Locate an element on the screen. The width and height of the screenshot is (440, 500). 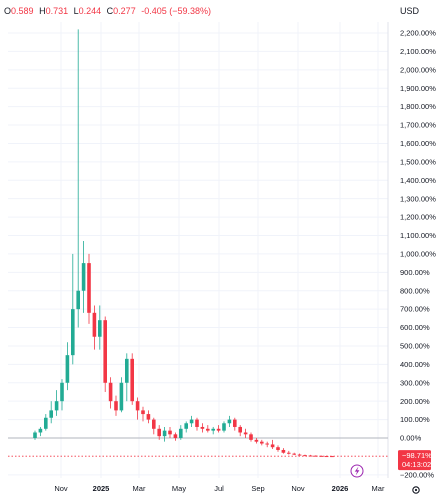
x-tick-label: 2025 is located at coordinates (101, 488).